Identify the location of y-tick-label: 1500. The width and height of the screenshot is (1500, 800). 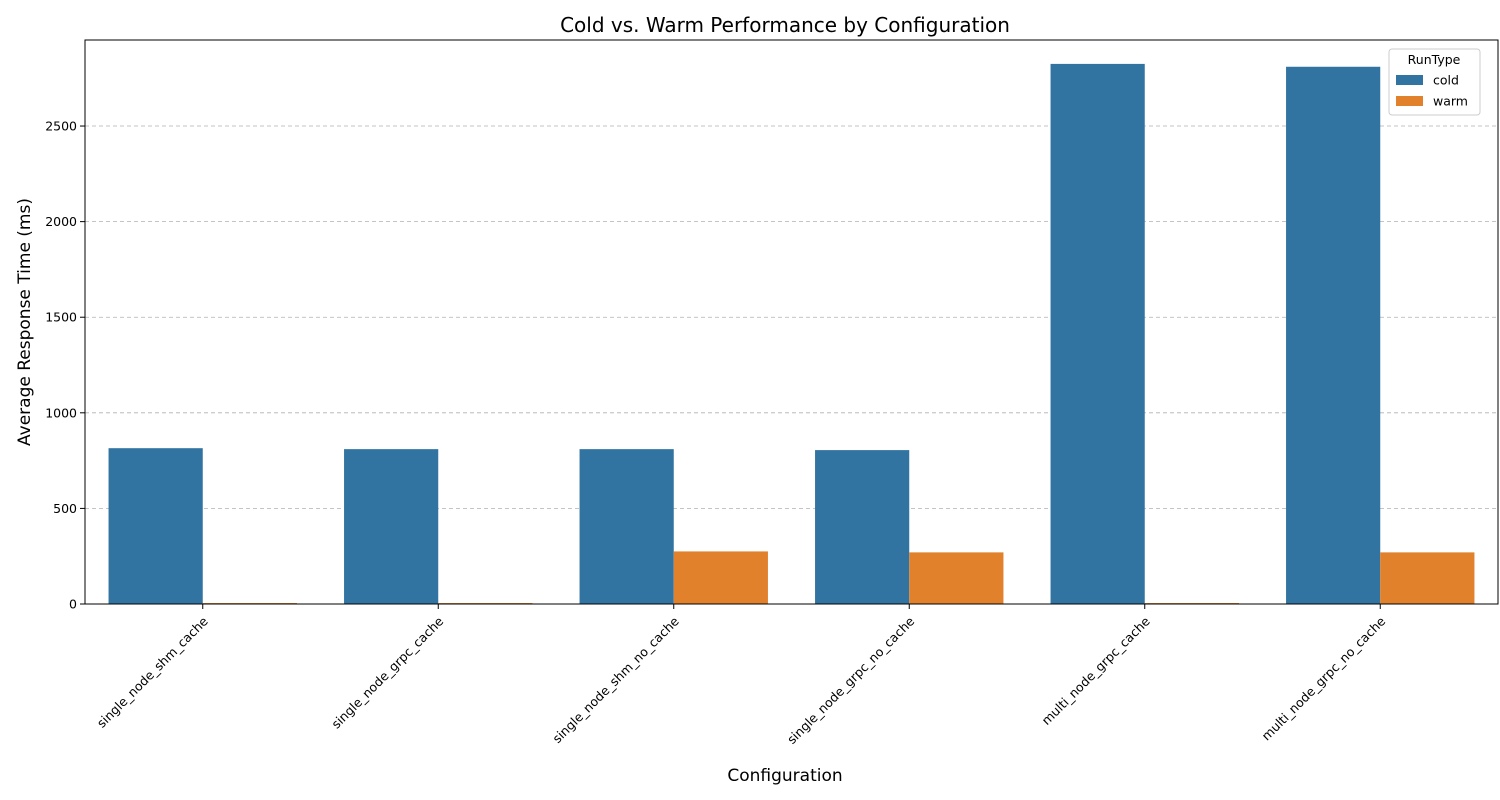
(61, 317).